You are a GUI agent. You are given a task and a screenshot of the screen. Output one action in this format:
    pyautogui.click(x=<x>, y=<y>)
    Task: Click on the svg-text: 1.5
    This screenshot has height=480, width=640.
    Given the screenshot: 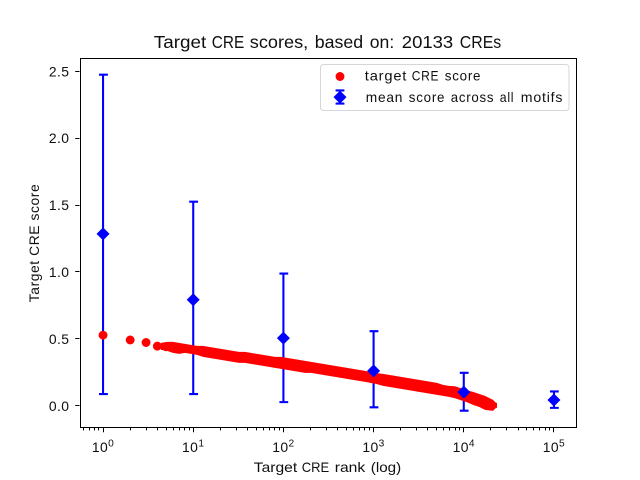 What is the action you would take?
    pyautogui.click(x=59, y=205)
    